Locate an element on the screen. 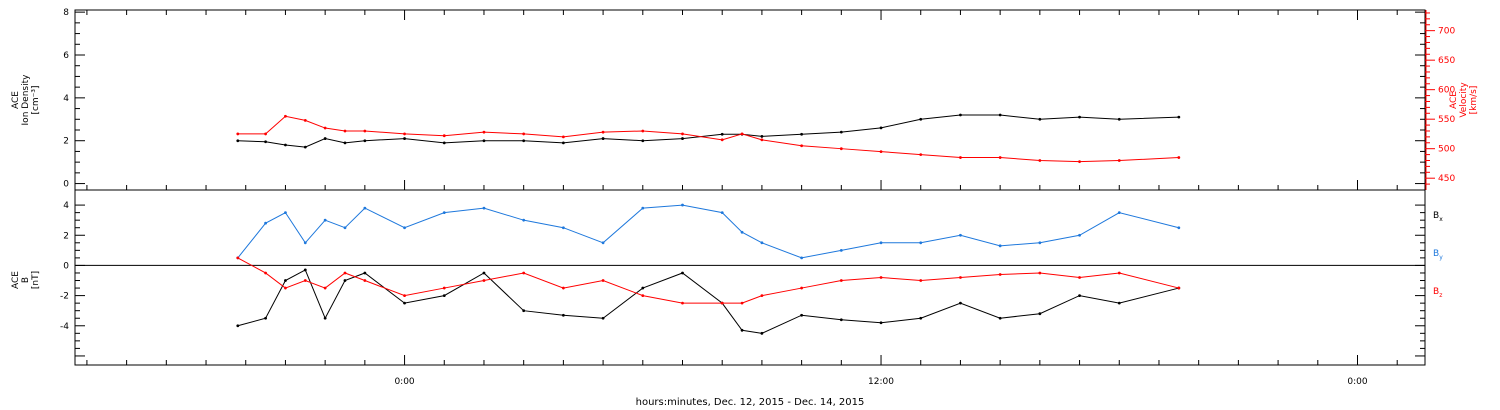  y-tick-label-right-top: 500 is located at coordinates (1446, 150).